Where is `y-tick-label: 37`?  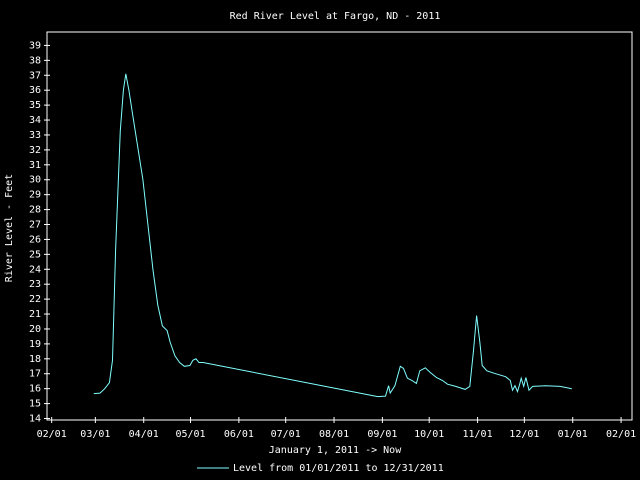
y-tick-label: 37 is located at coordinates (35, 75).